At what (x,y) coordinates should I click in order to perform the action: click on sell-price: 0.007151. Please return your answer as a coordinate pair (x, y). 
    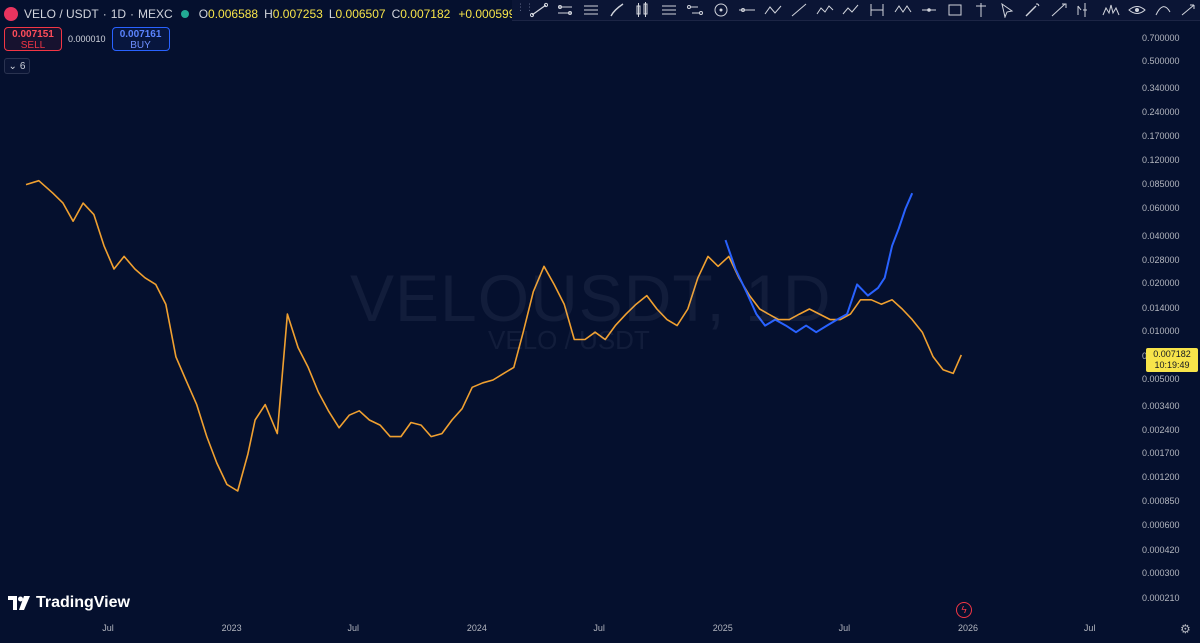
    Looking at the image, I should click on (33, 34).